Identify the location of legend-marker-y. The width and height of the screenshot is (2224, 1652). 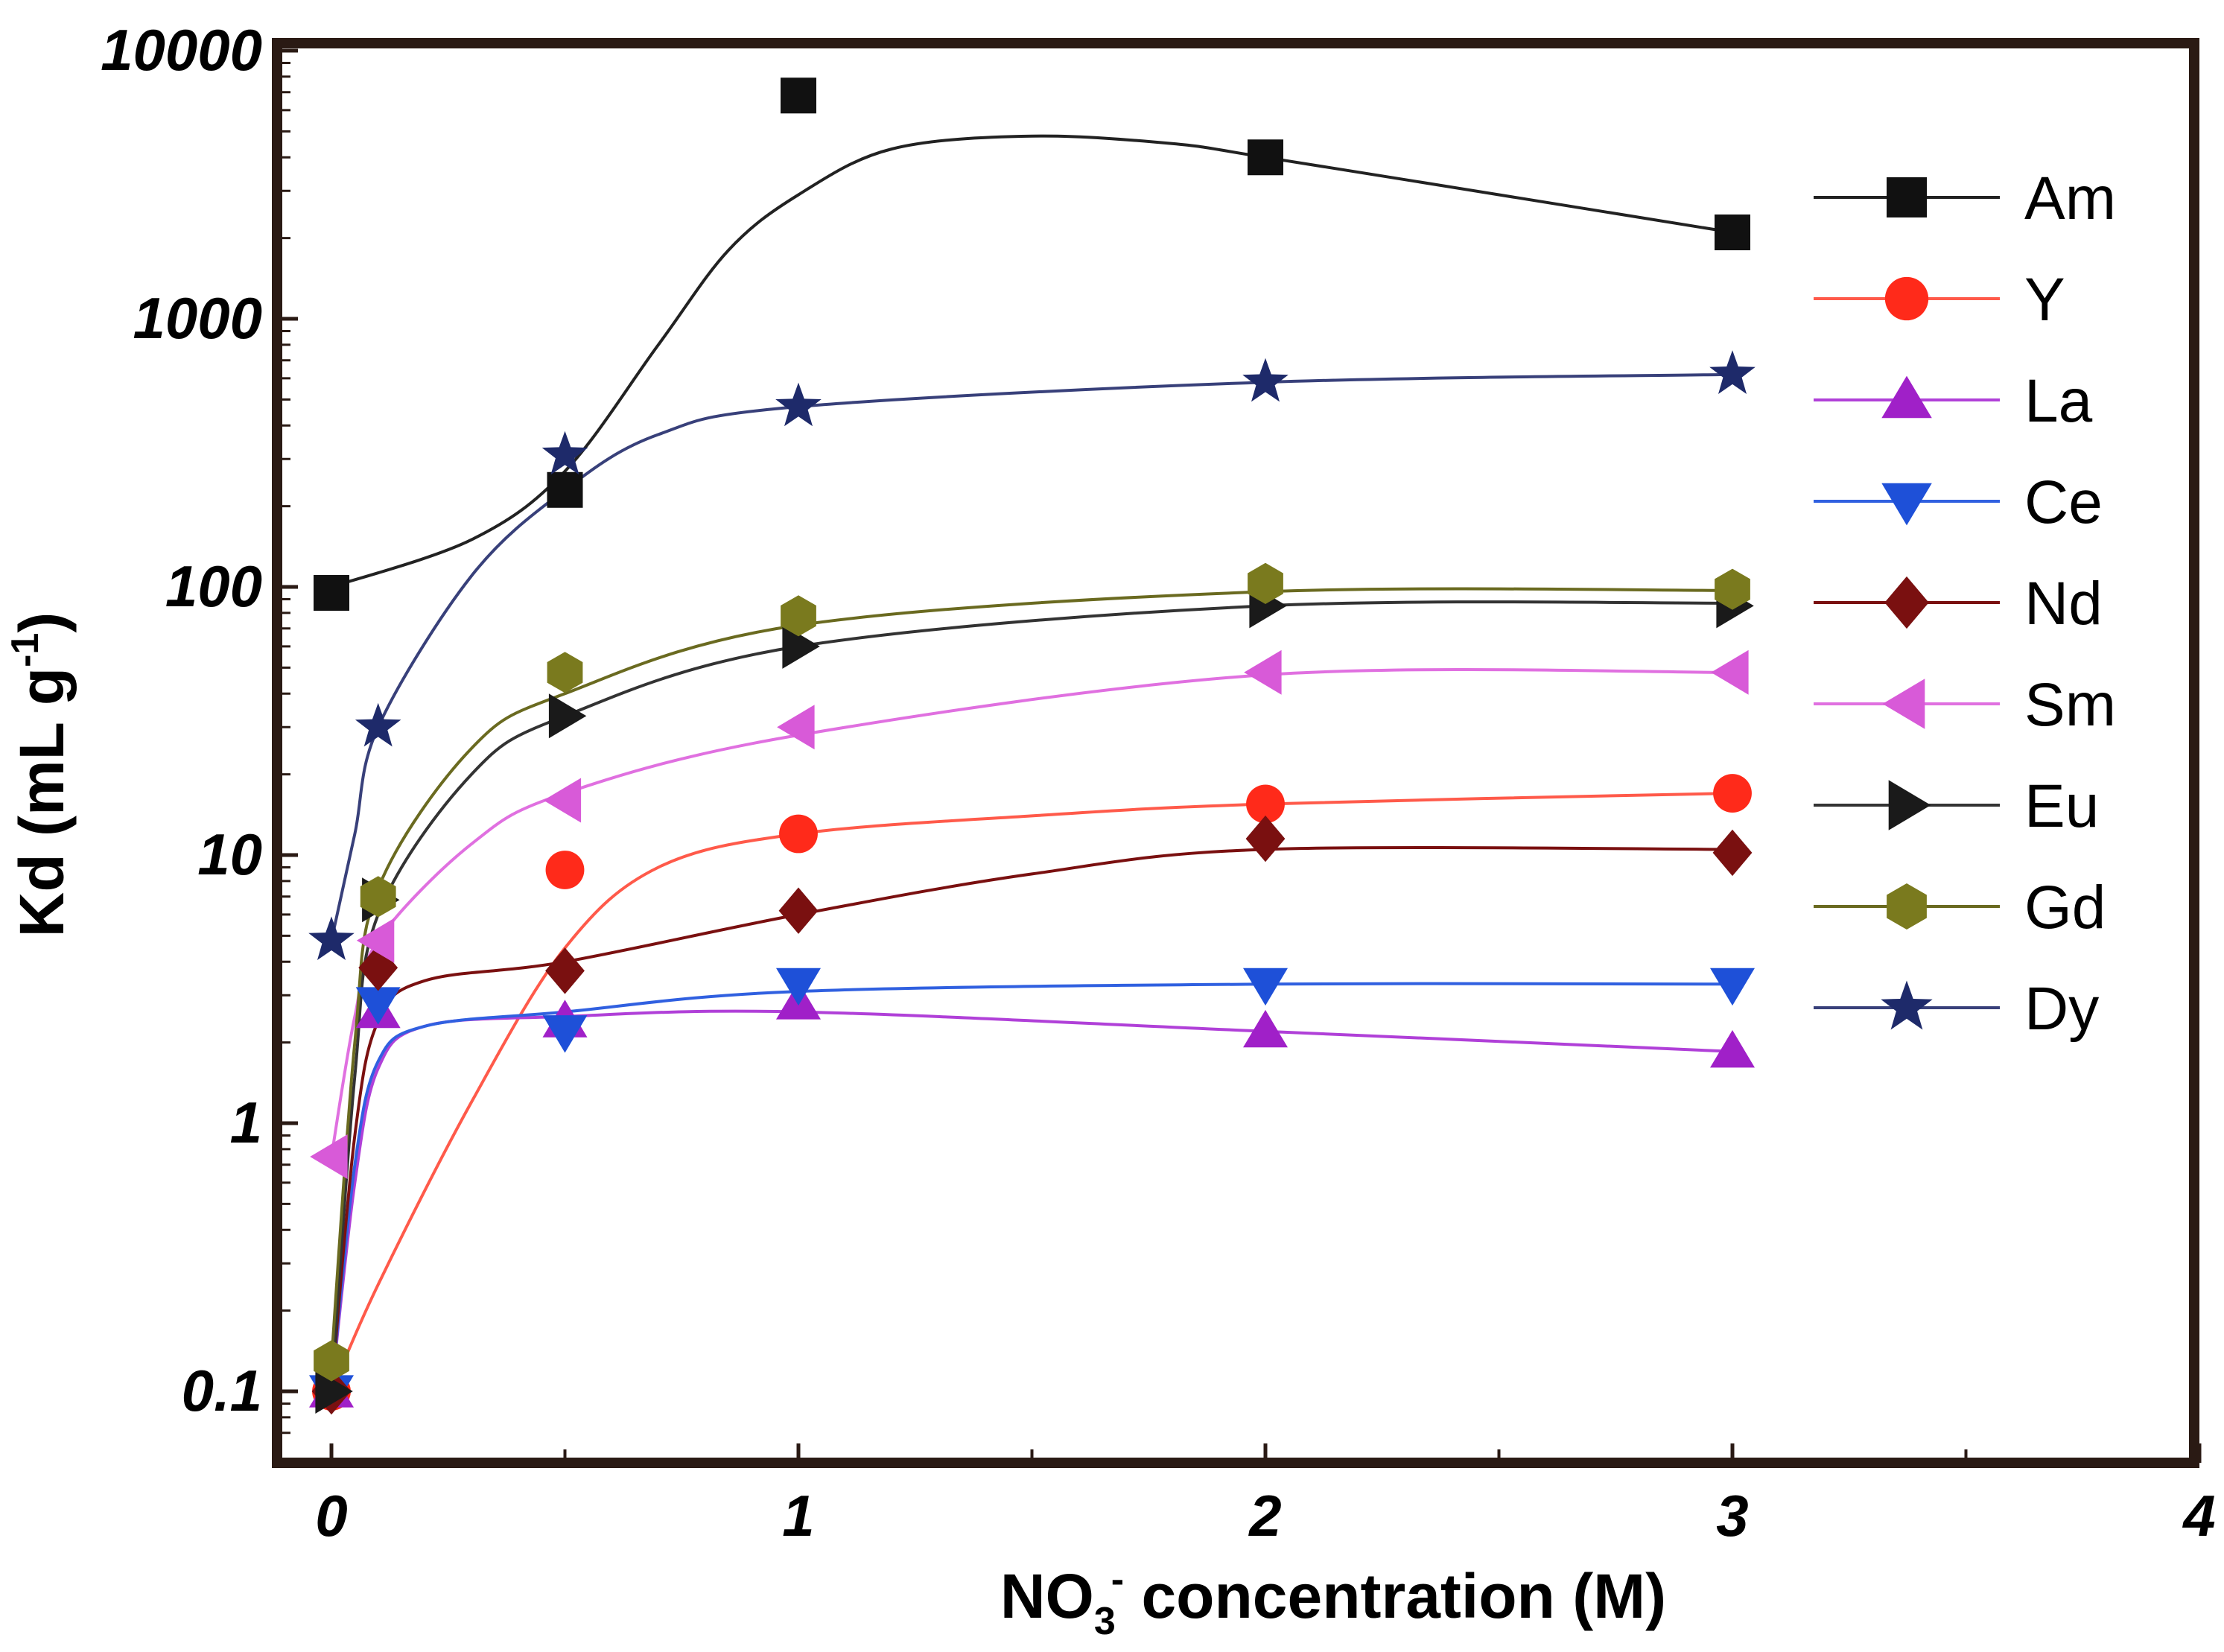
(1906, 298).